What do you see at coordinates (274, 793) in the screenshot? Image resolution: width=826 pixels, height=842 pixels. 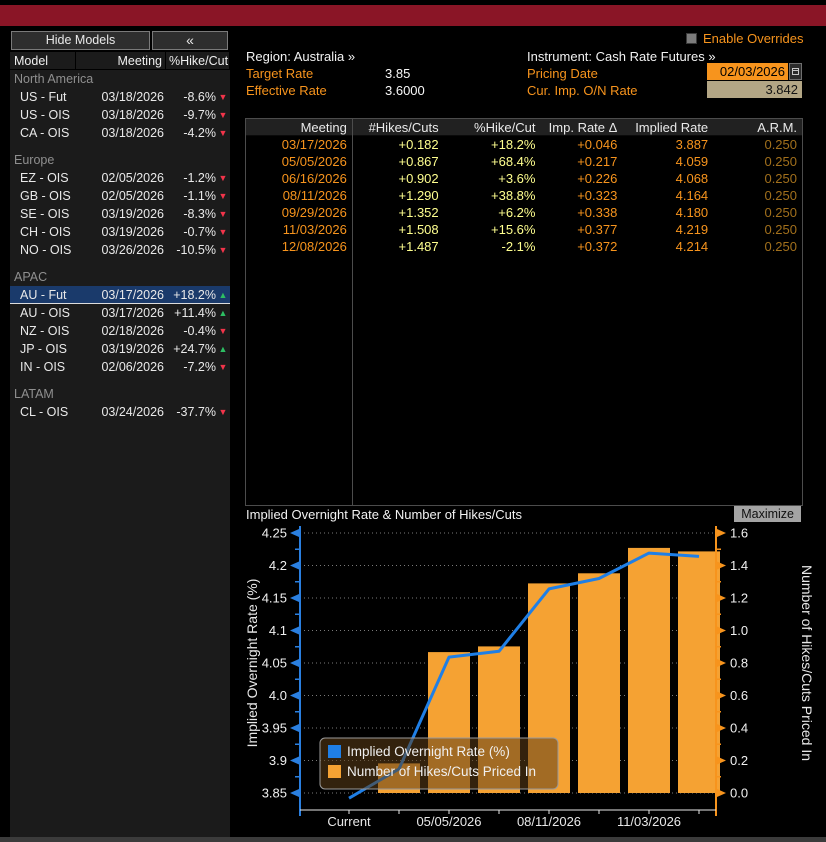 I see `left-tick-label: 3.85` at bounding box center [274, 793].